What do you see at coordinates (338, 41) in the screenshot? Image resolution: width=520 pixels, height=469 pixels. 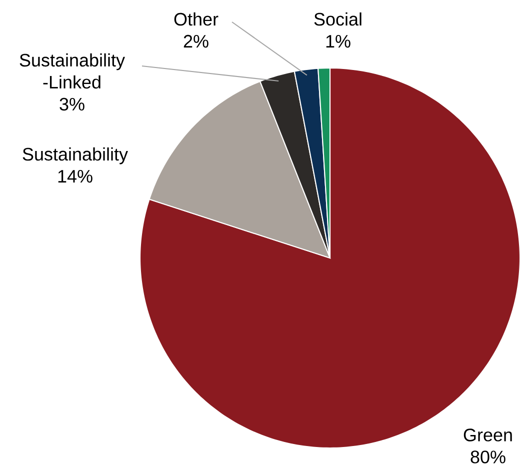 I see `data-label: 1%` at bounding box center [338, 41].